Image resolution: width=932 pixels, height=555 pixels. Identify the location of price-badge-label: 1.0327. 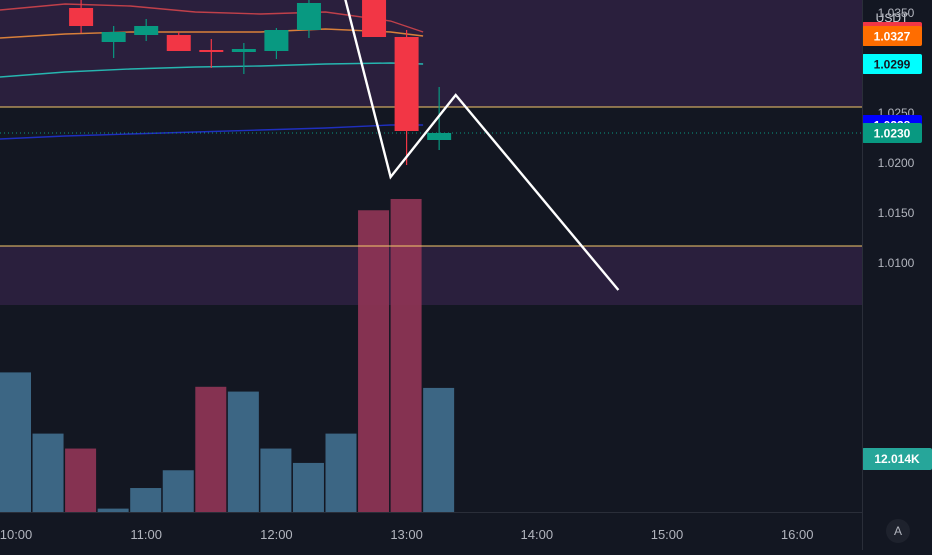
(892, 37).